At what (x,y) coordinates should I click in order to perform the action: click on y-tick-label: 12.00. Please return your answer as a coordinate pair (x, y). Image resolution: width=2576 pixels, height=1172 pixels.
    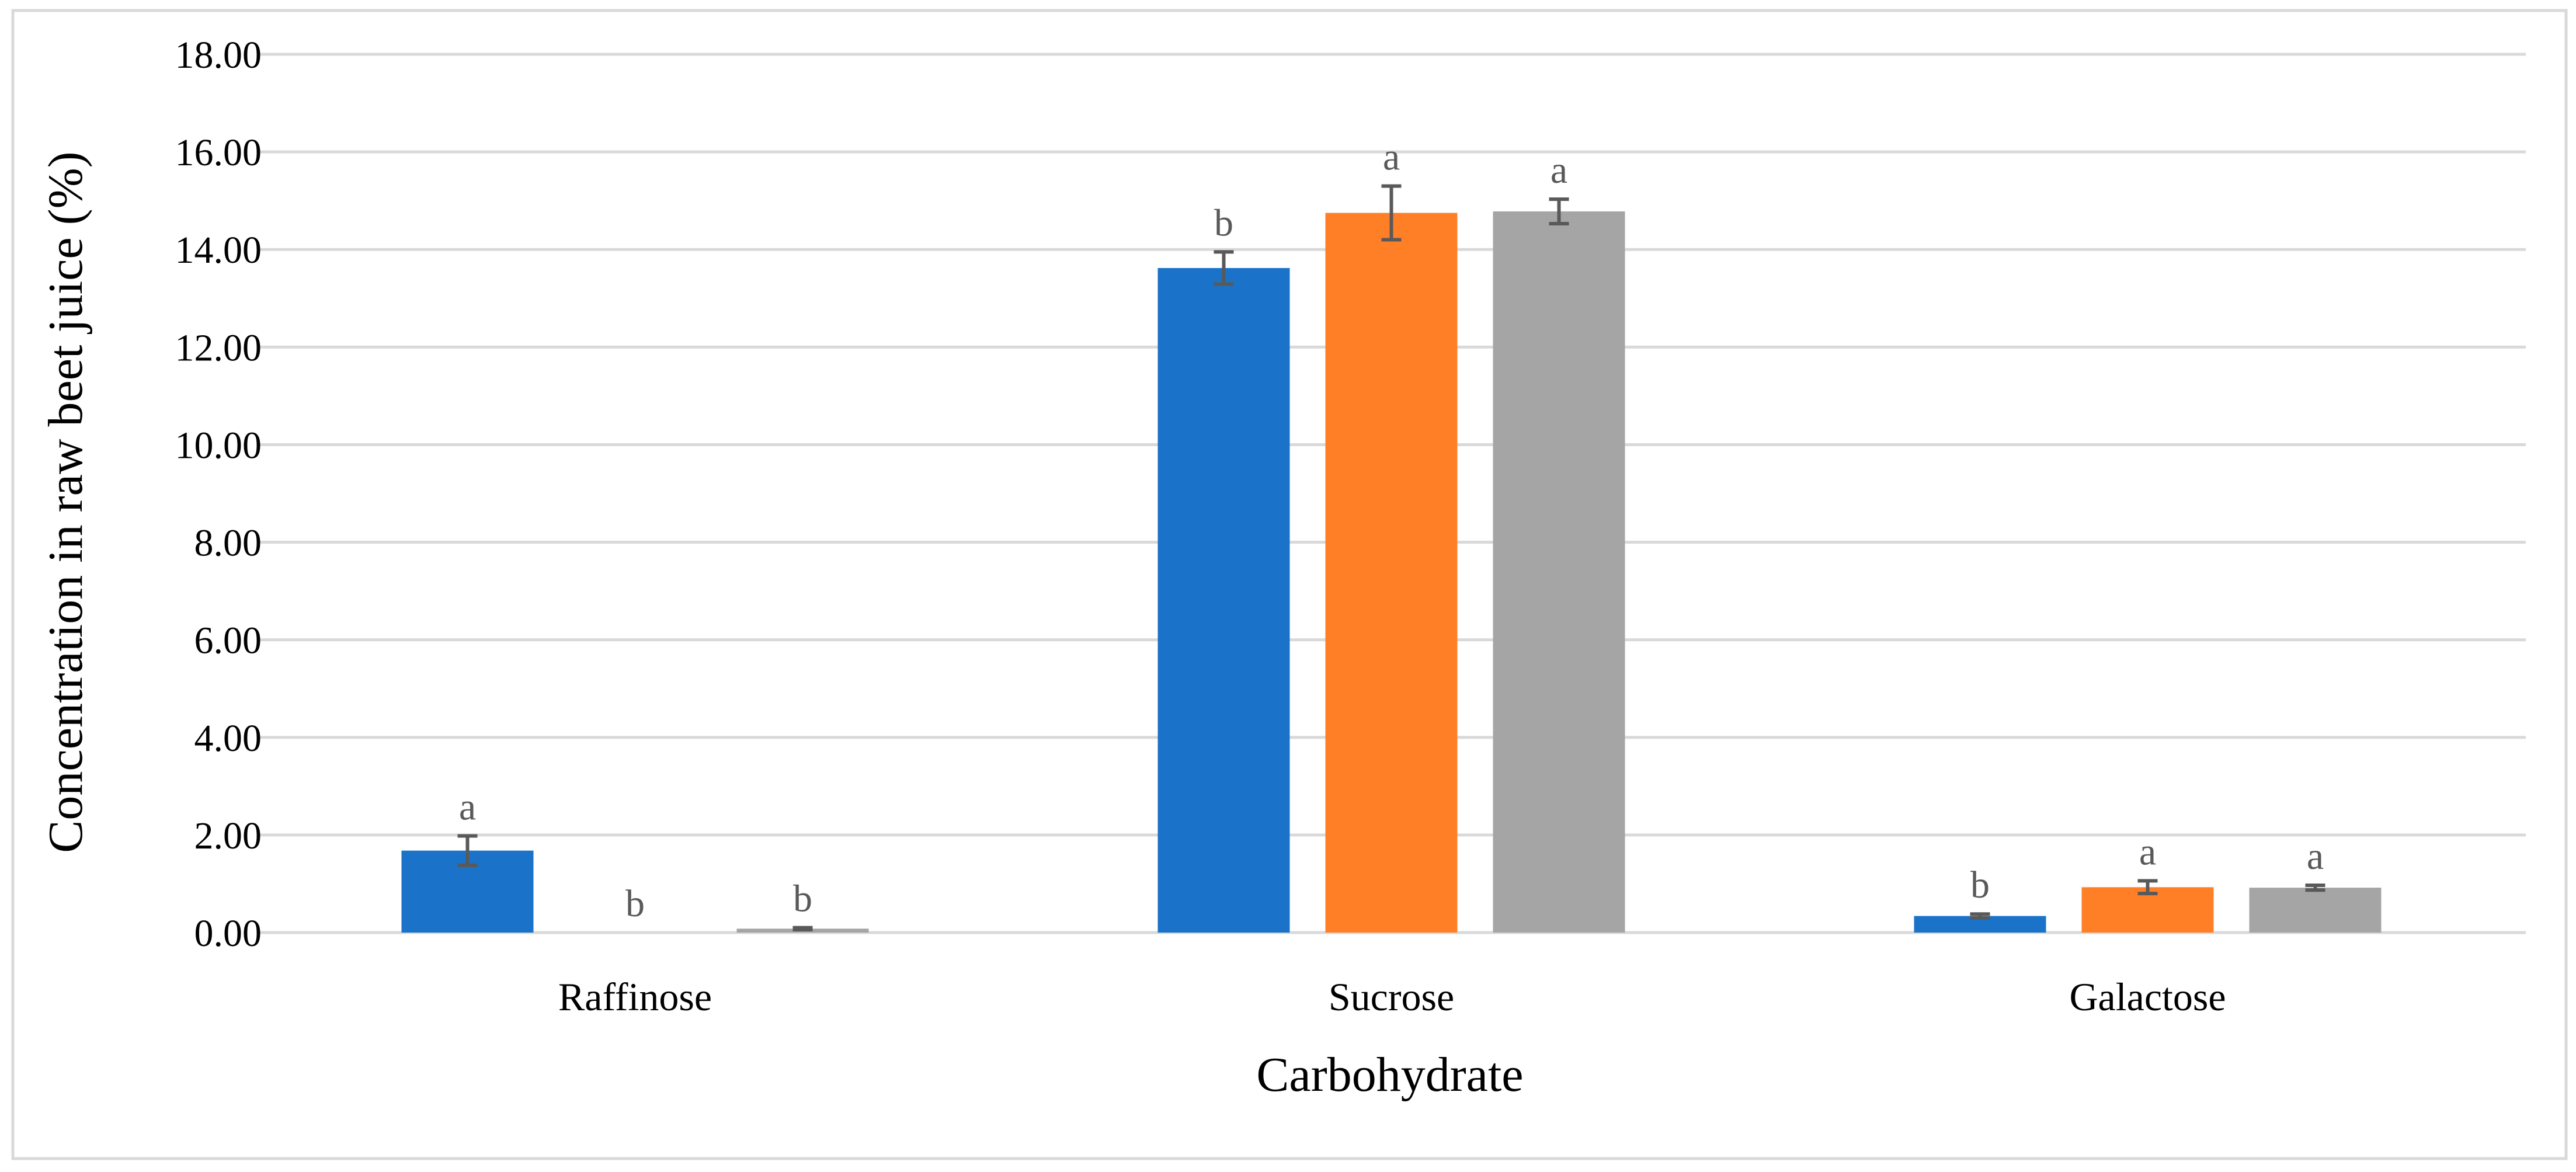
    Looking at the image, I should click on (219, 347).